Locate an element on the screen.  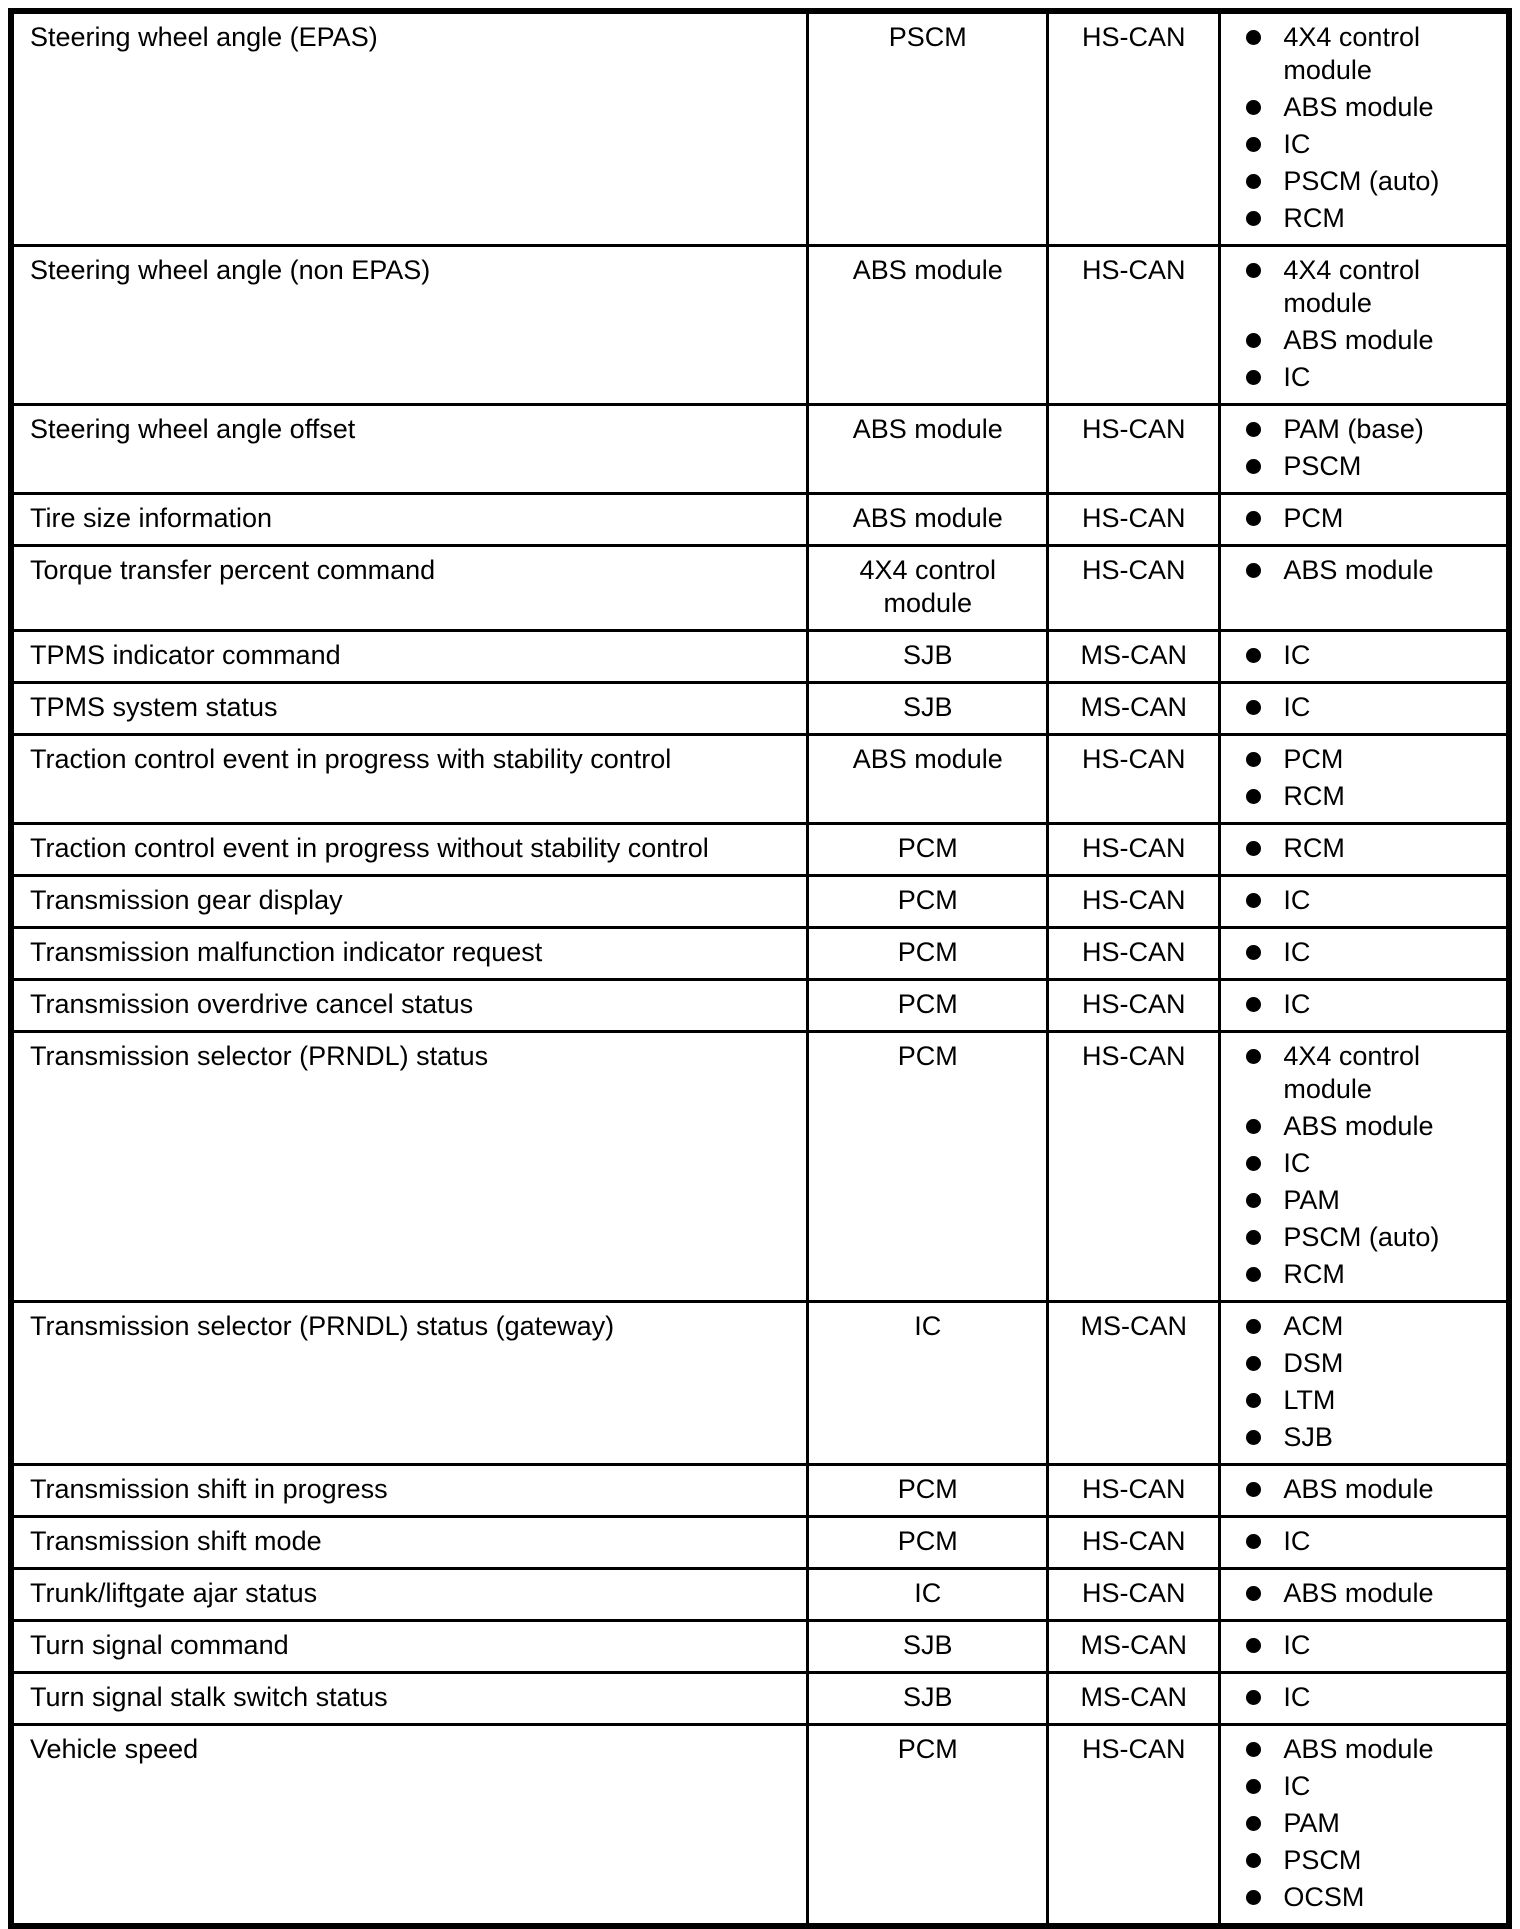
receiver-list: 4X4 control module ABS module IC is located at coordinates (1369, 324).